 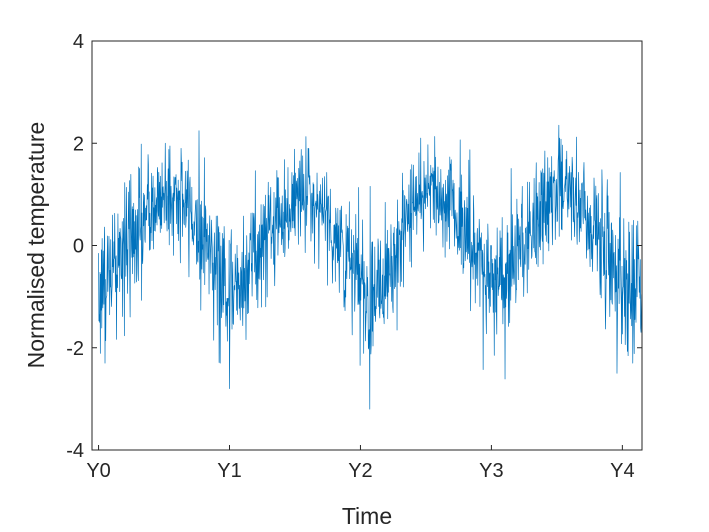 What do you see at coordinates (78, 247) in the screenshot?
I see `y-tick-label: 0` at bounding box center [78, 247].